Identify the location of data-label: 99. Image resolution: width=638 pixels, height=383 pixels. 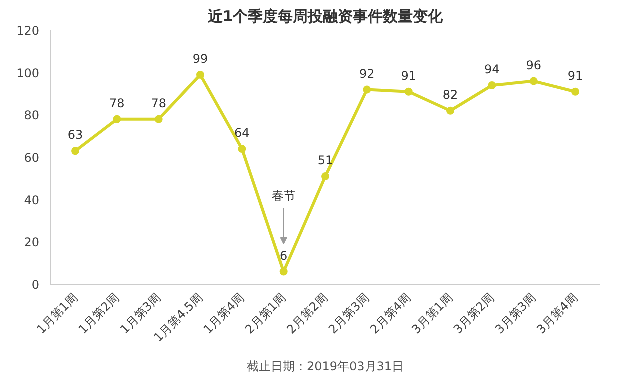
(200, 59).